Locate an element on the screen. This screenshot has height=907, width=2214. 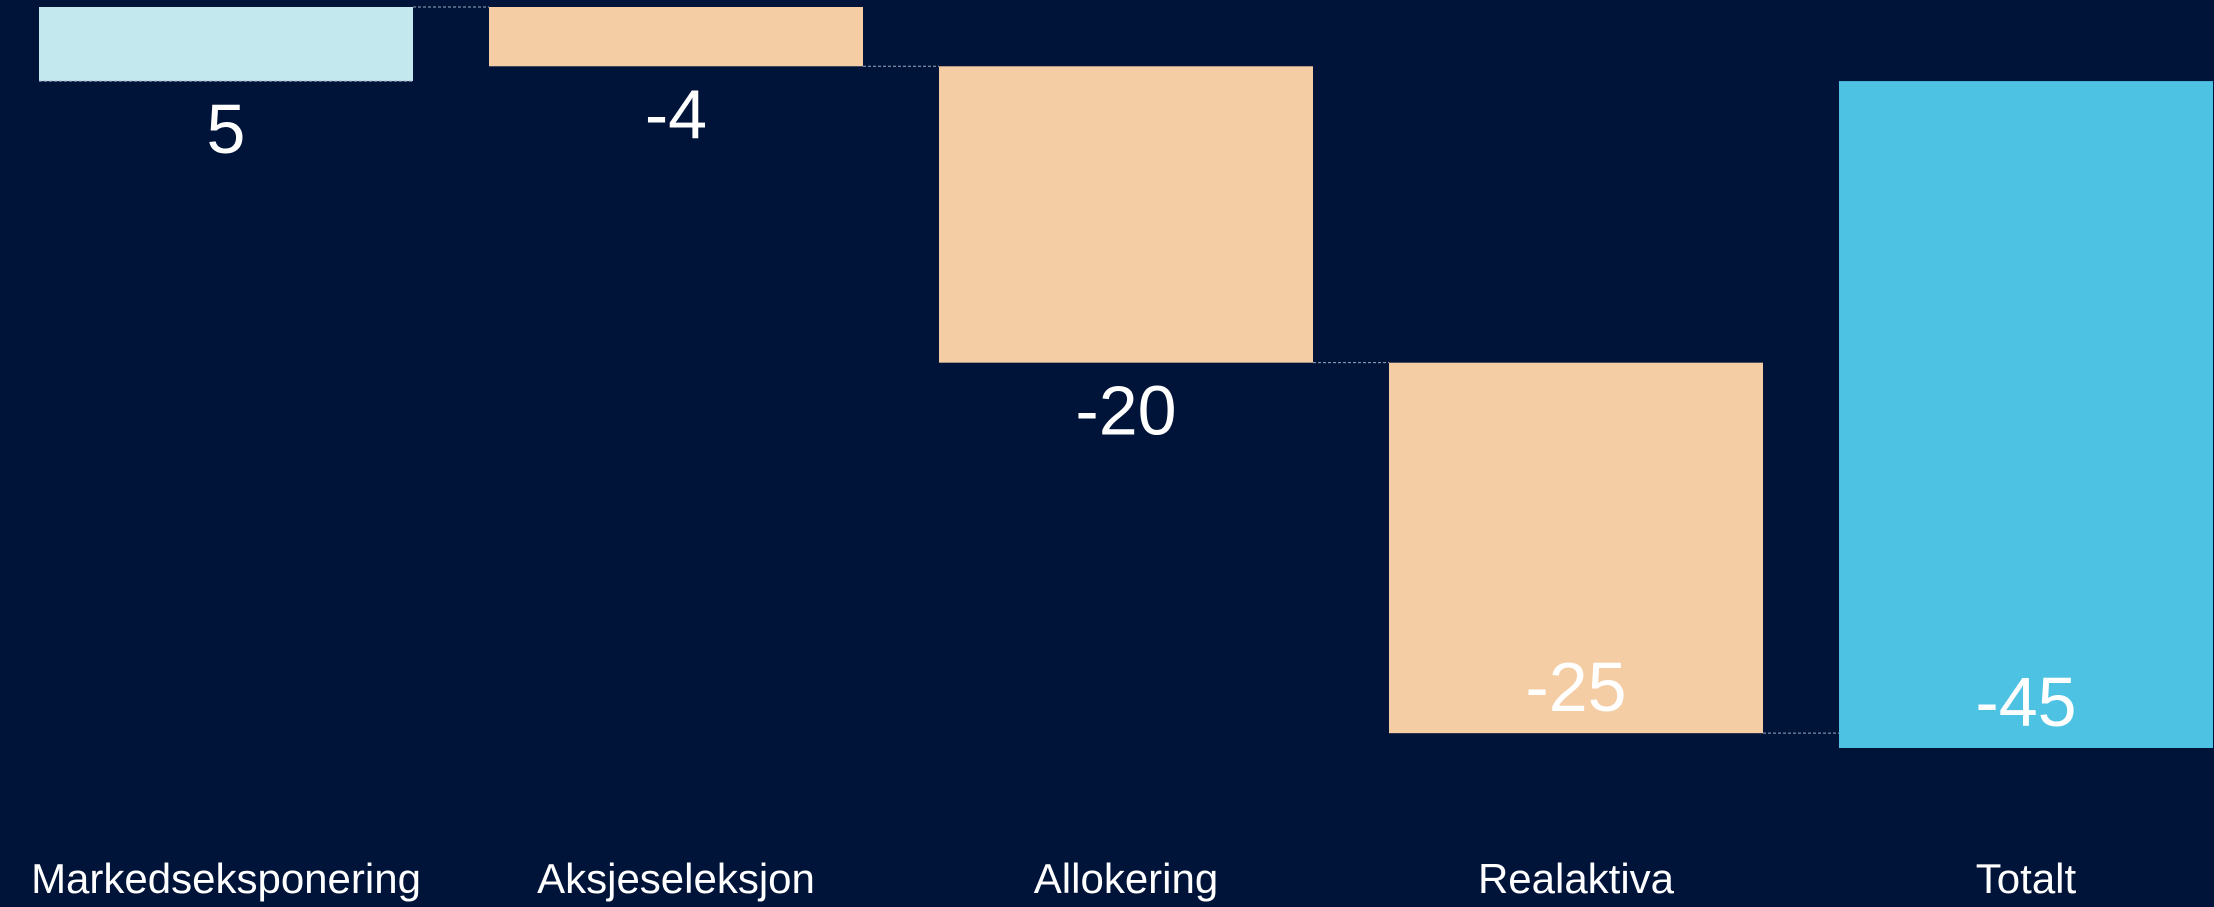
value-label-4: -45 is located at coordinates (2025, 702).